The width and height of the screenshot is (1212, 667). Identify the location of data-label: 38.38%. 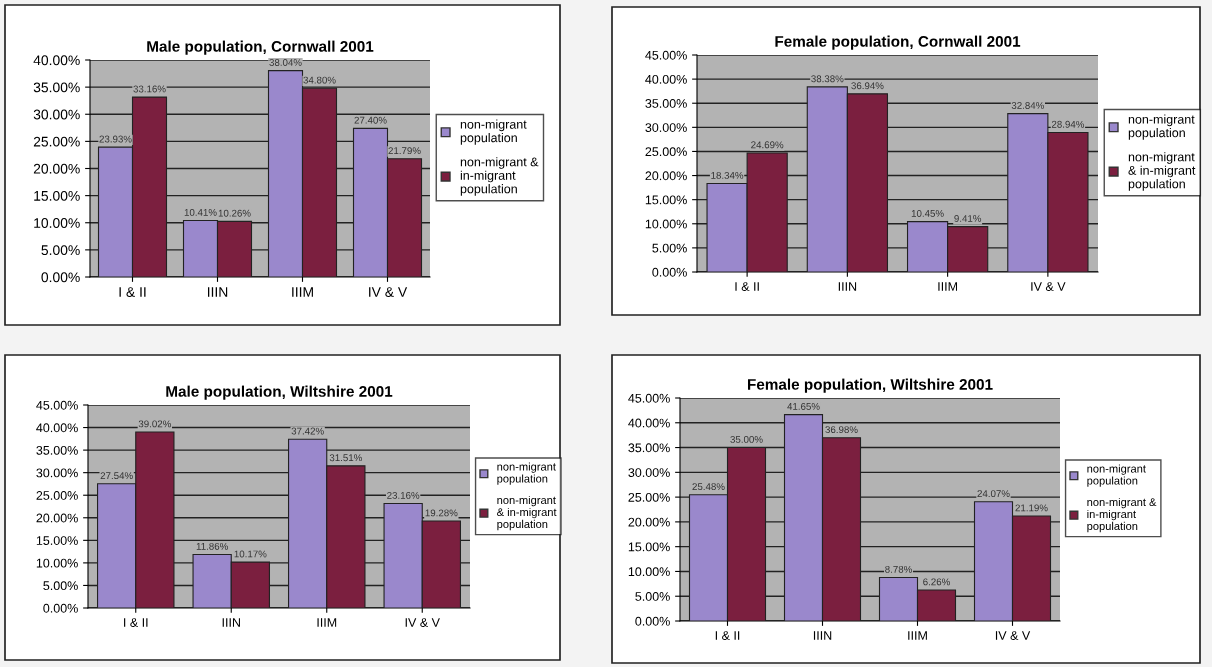
(827, 79).